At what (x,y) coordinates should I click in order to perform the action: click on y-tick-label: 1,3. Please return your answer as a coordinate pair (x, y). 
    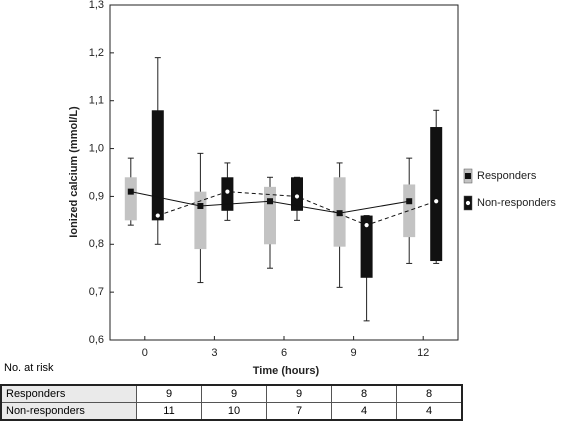
    Looking at the image, I should click on (96, 5).